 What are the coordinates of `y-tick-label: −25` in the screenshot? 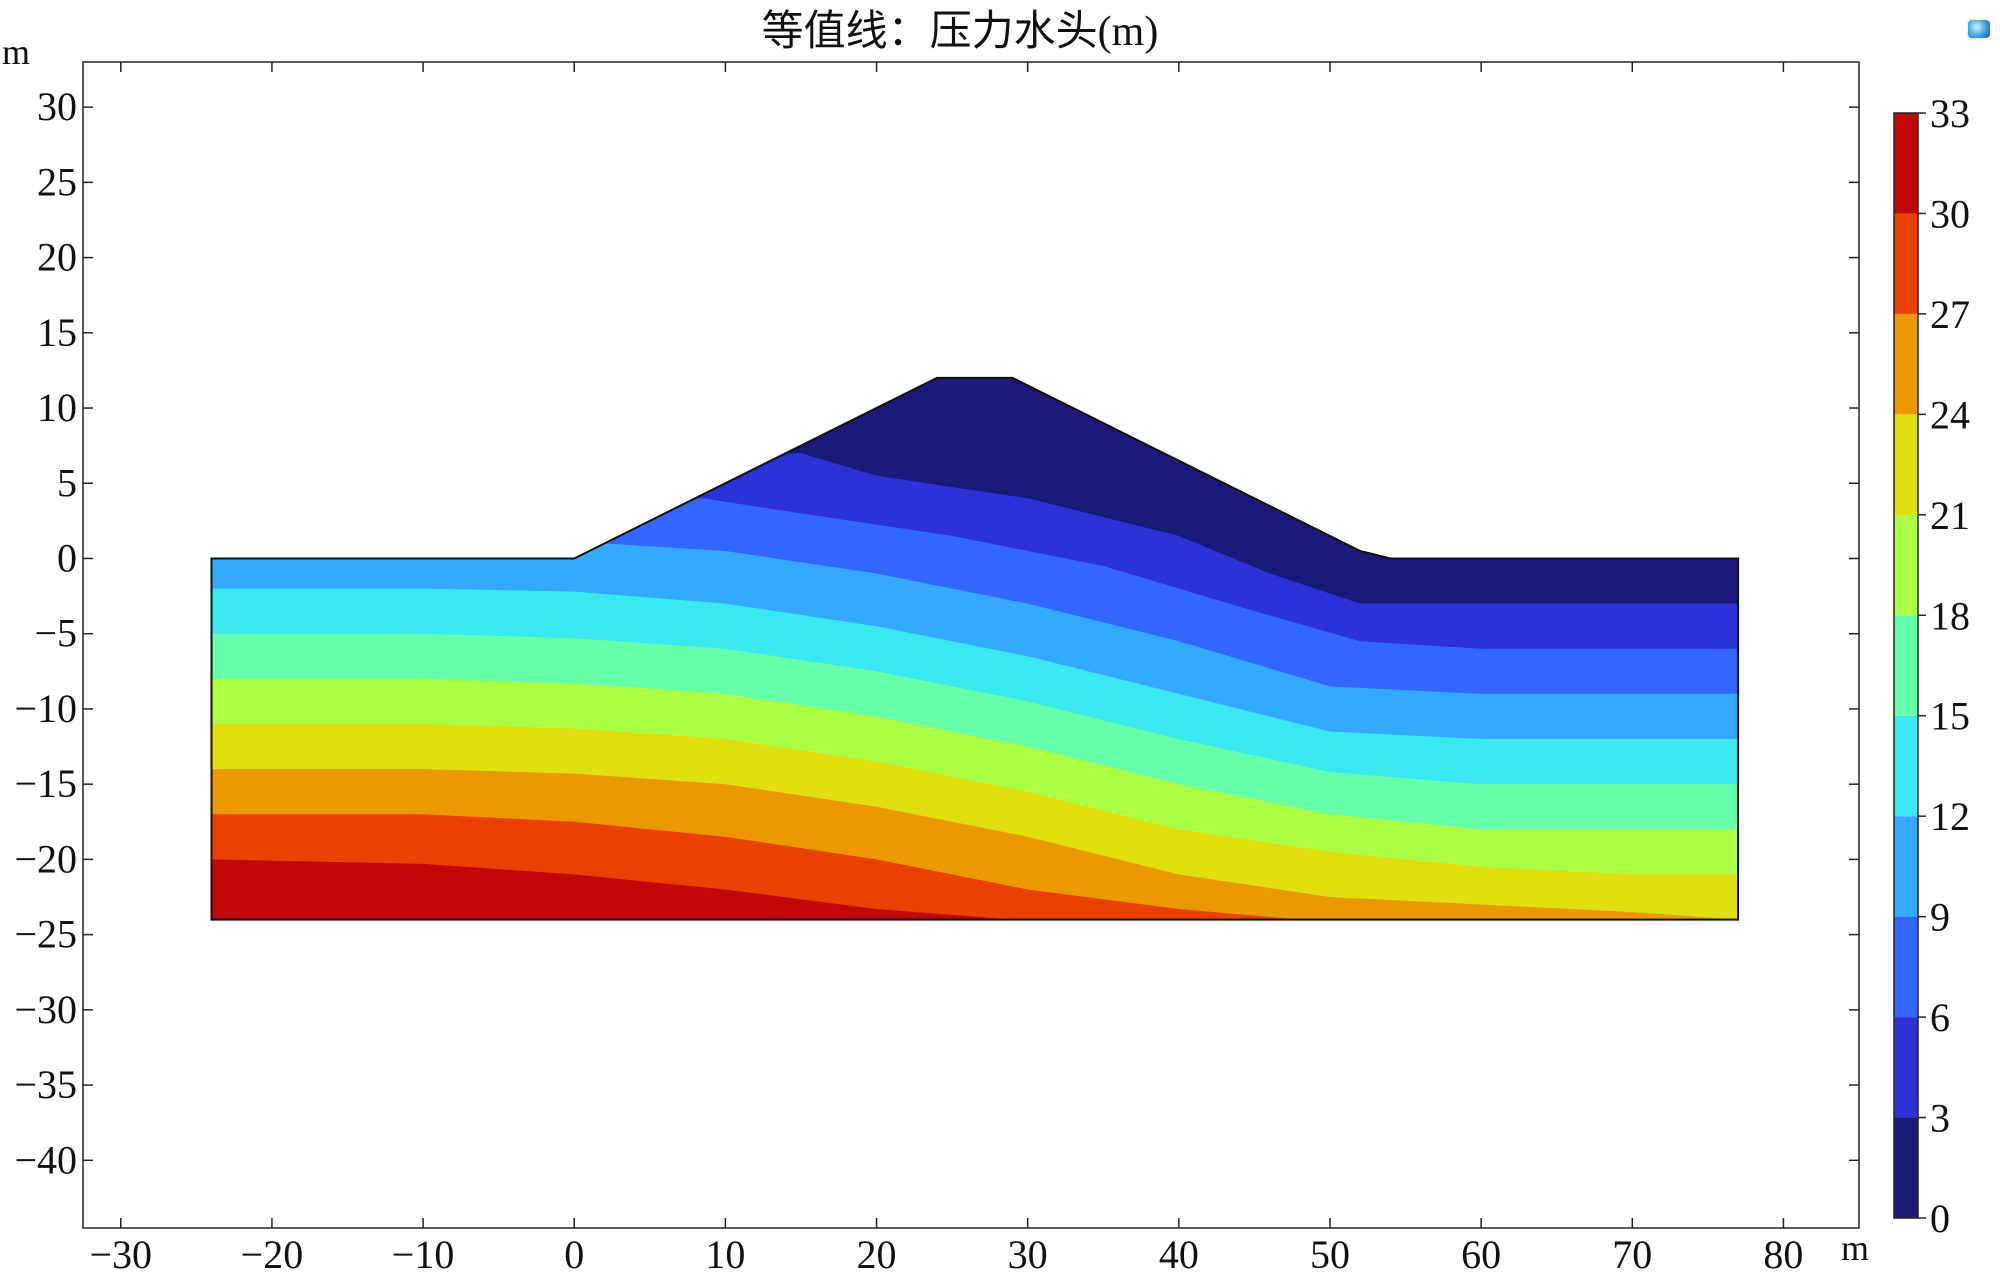 It's located at (45, 934).